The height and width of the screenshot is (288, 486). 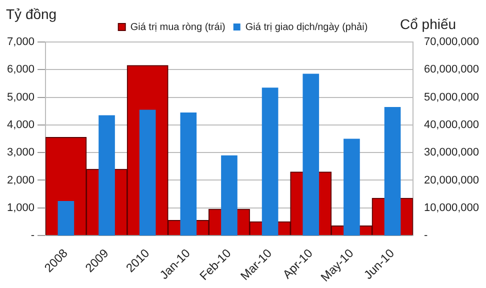 What do you see at coordinates (20, 124) in the screenshot?
I see `y-tick-label: 4,000` at bounding box center [20, 124].